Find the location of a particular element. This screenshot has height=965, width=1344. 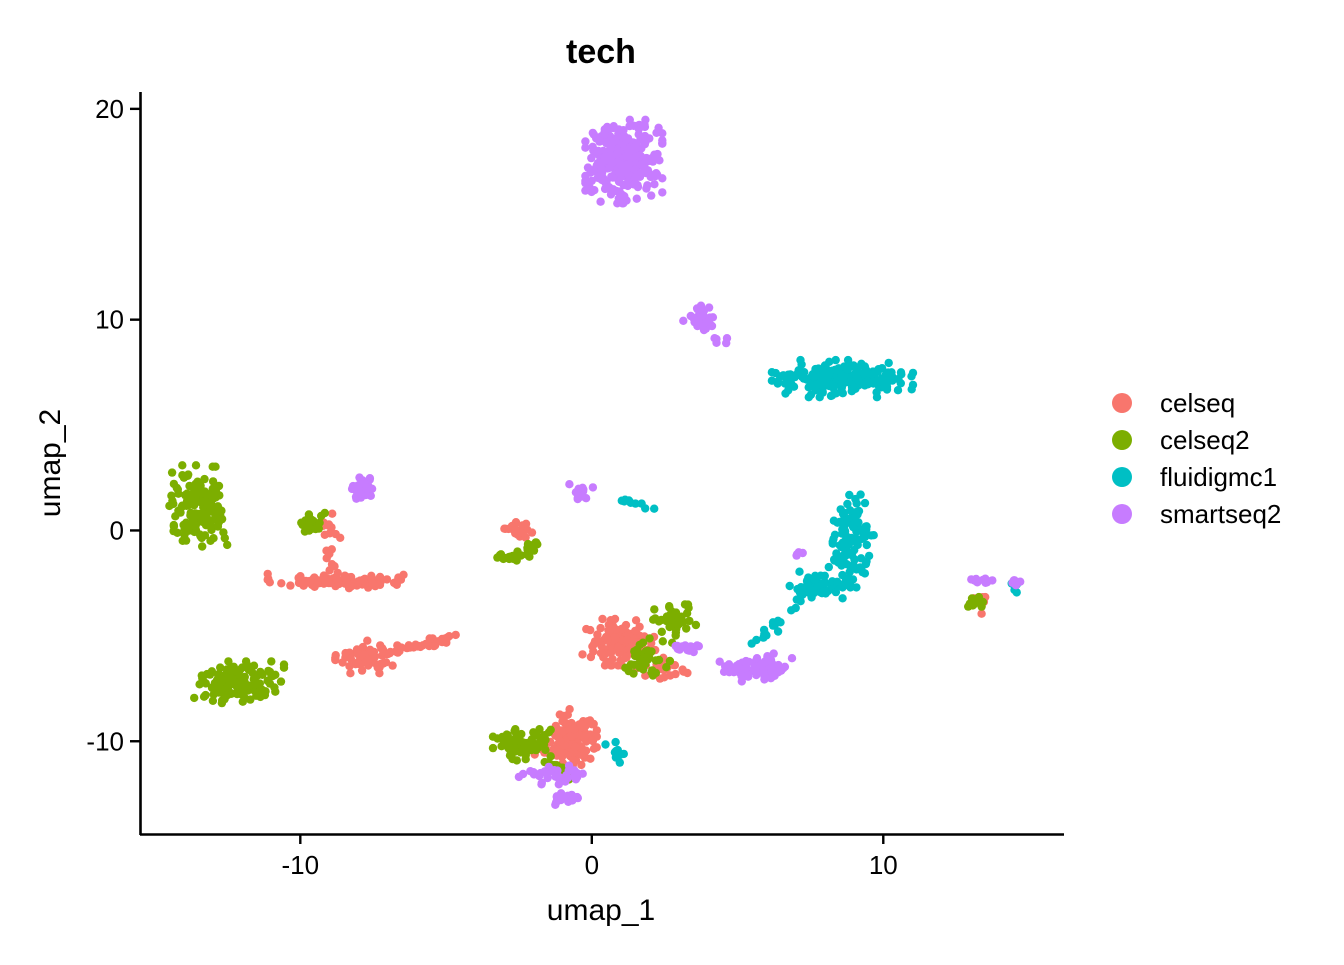

y-axis-ticks: -10 0 10 20 is located at coordinates (113, 425).